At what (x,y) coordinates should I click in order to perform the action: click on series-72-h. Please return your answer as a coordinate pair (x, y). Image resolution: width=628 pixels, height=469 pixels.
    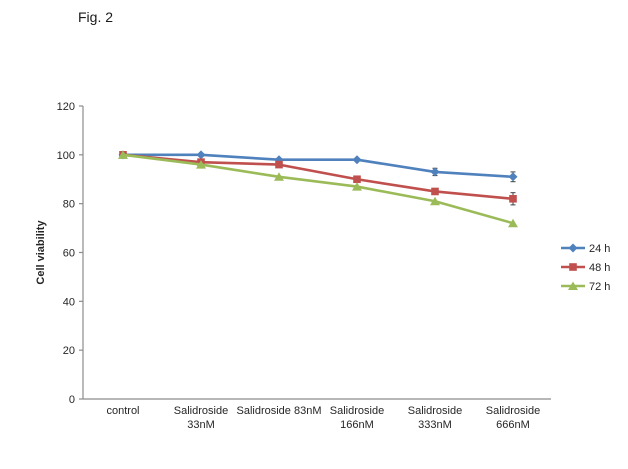
    Looking at the image, I should click on (318, 189).